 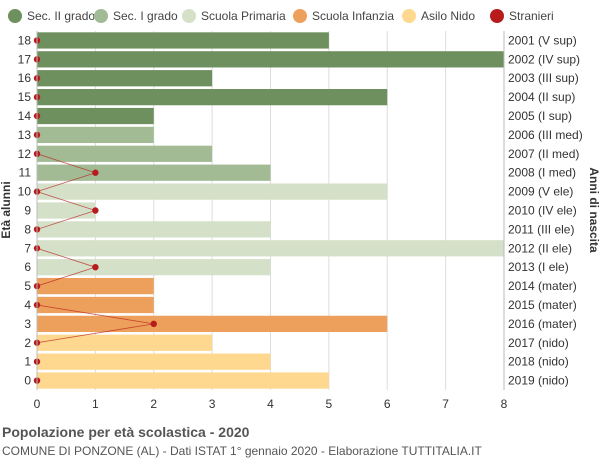 I want to click on y-tick-label-age: 8, so click(x=27, y=229).